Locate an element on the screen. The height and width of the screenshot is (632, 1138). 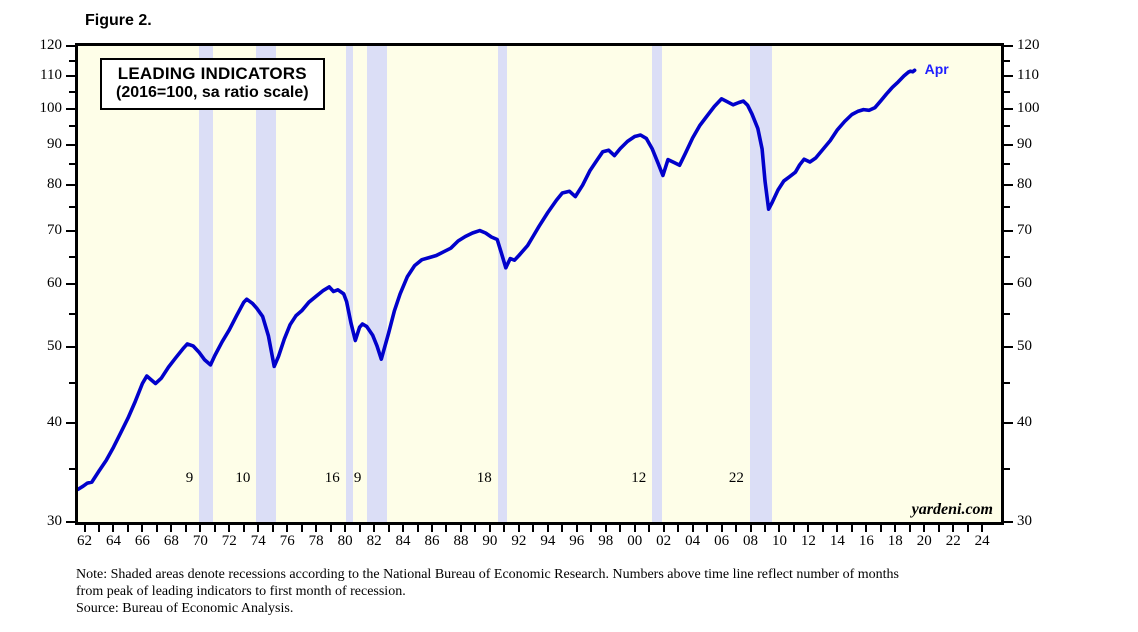
y-axis-label-right: 70 is located at coordinates (1024, 230).